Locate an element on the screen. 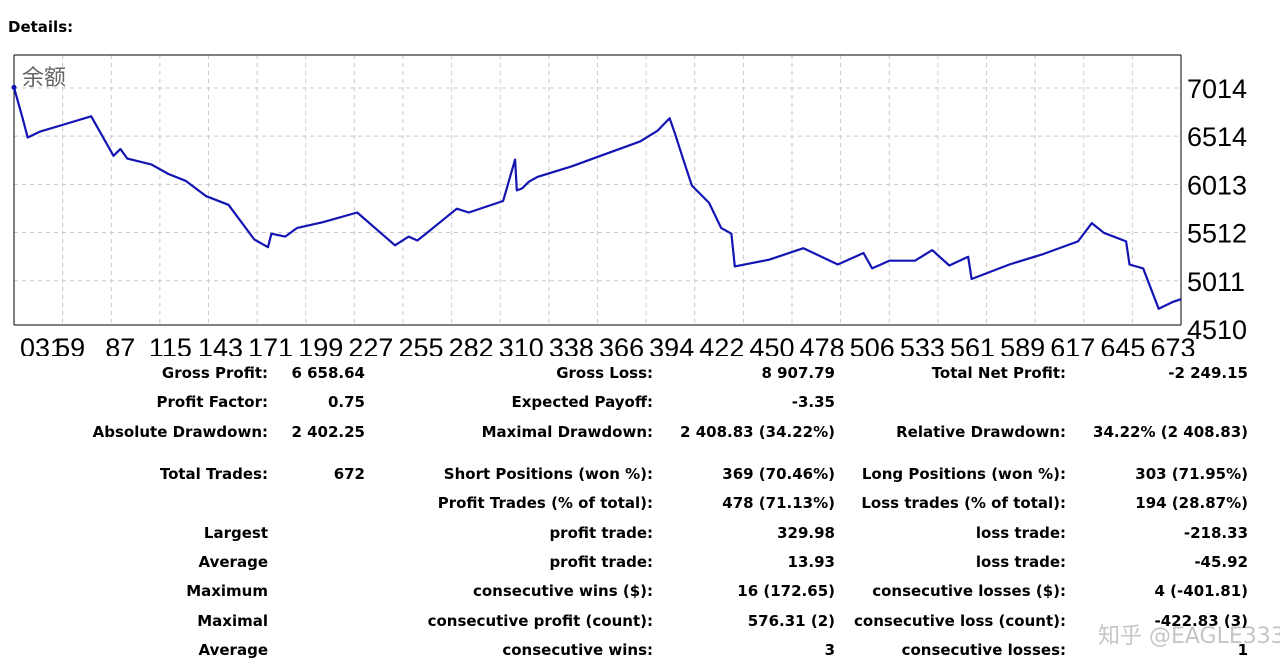 The image size is (1280, 668). profit-trades-label: Profit Trades (% of total): is located at coordinates (545, 503).